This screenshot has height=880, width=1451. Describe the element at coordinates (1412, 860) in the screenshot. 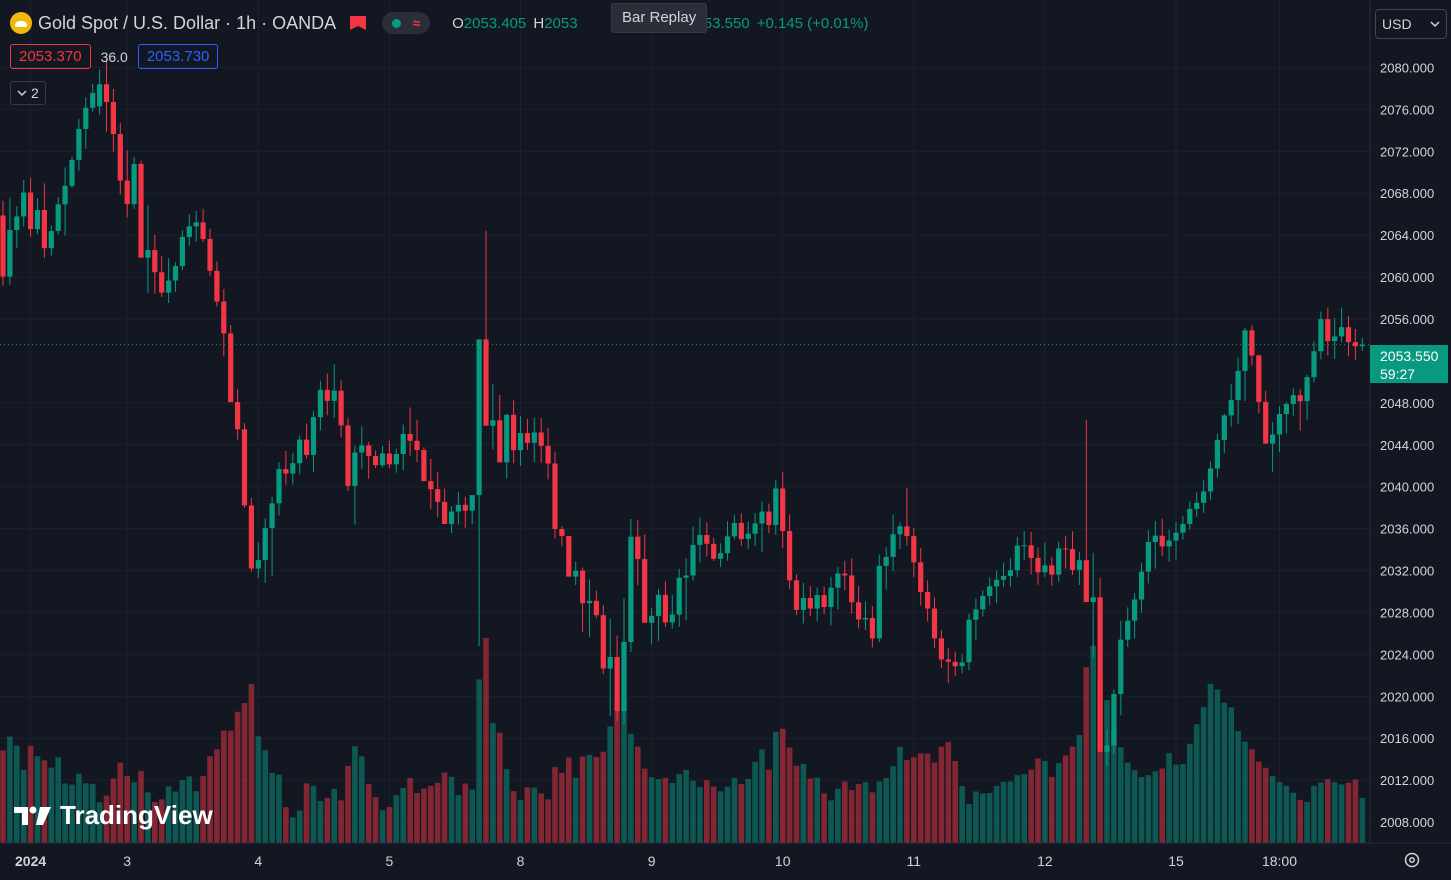

I see `settings-icon` at that location.